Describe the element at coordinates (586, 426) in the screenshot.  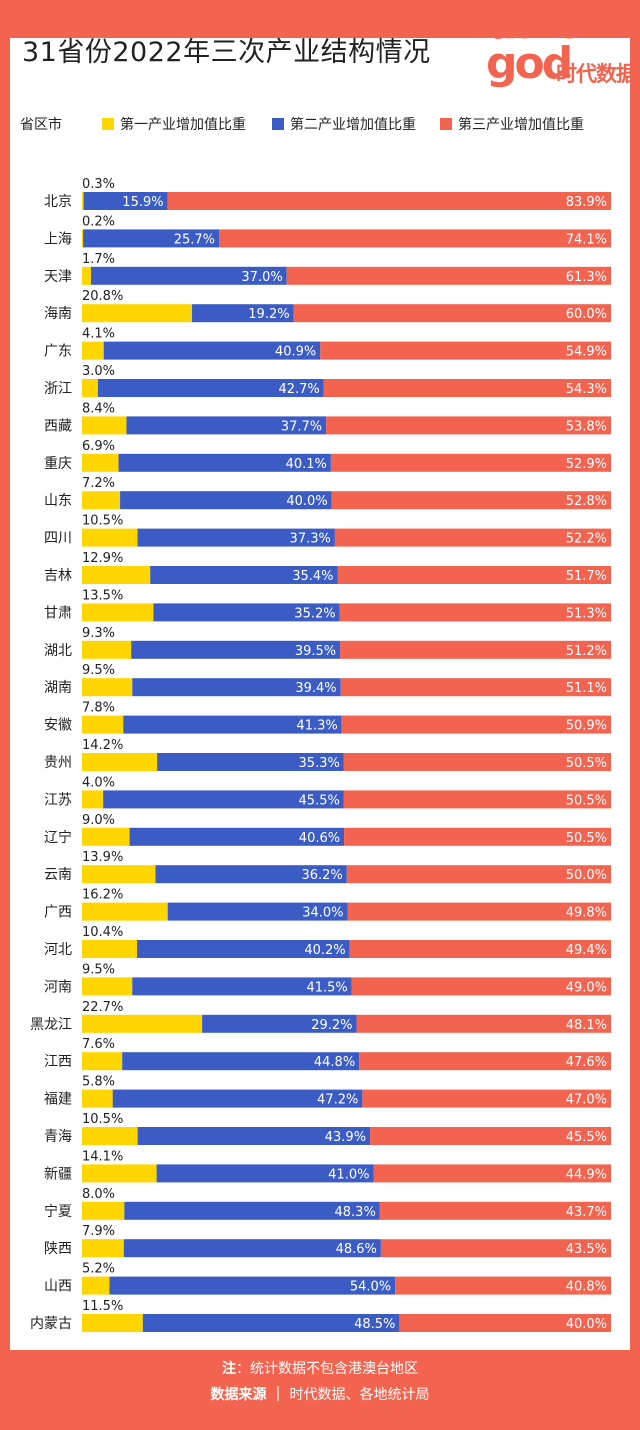
I see `data-label-tertiary: 53.8%` at that location.